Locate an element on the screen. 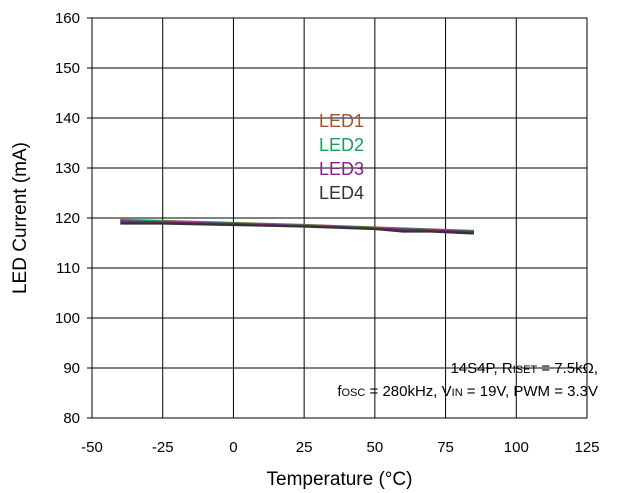 This screenshot has width=625, height=493. y-axis-title: LED Current (mA) is located at coordinates (20, 218).